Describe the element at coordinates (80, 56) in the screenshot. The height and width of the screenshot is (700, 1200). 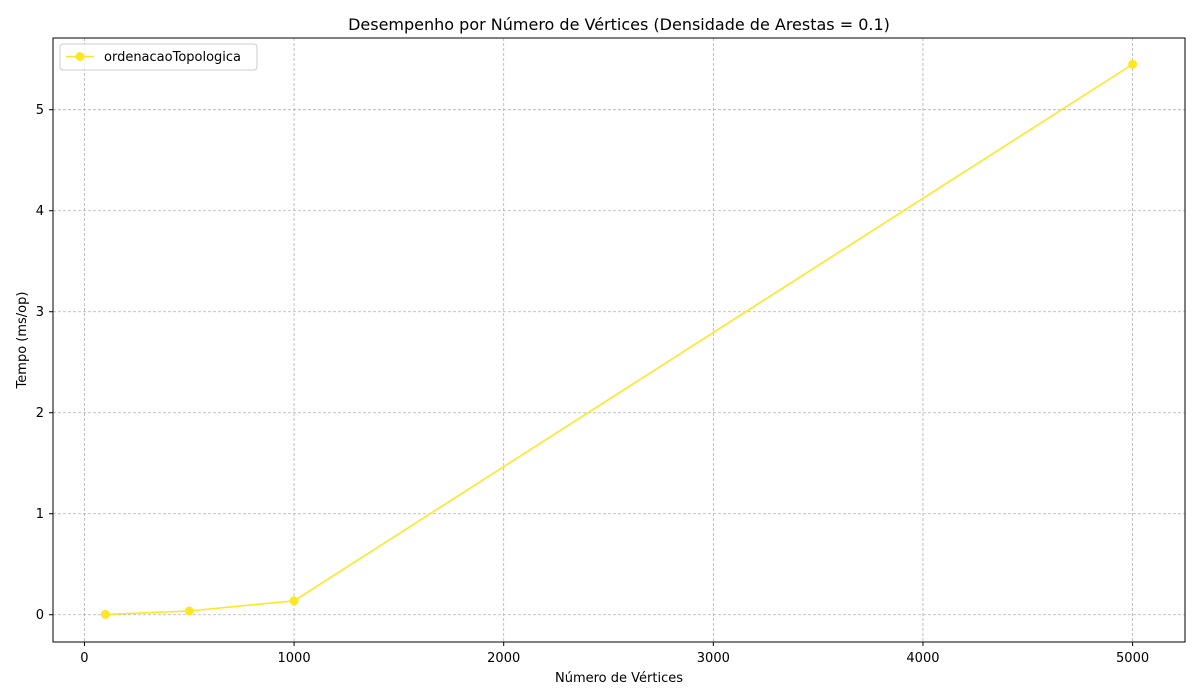
I see `legend-marker-sample` at that location.